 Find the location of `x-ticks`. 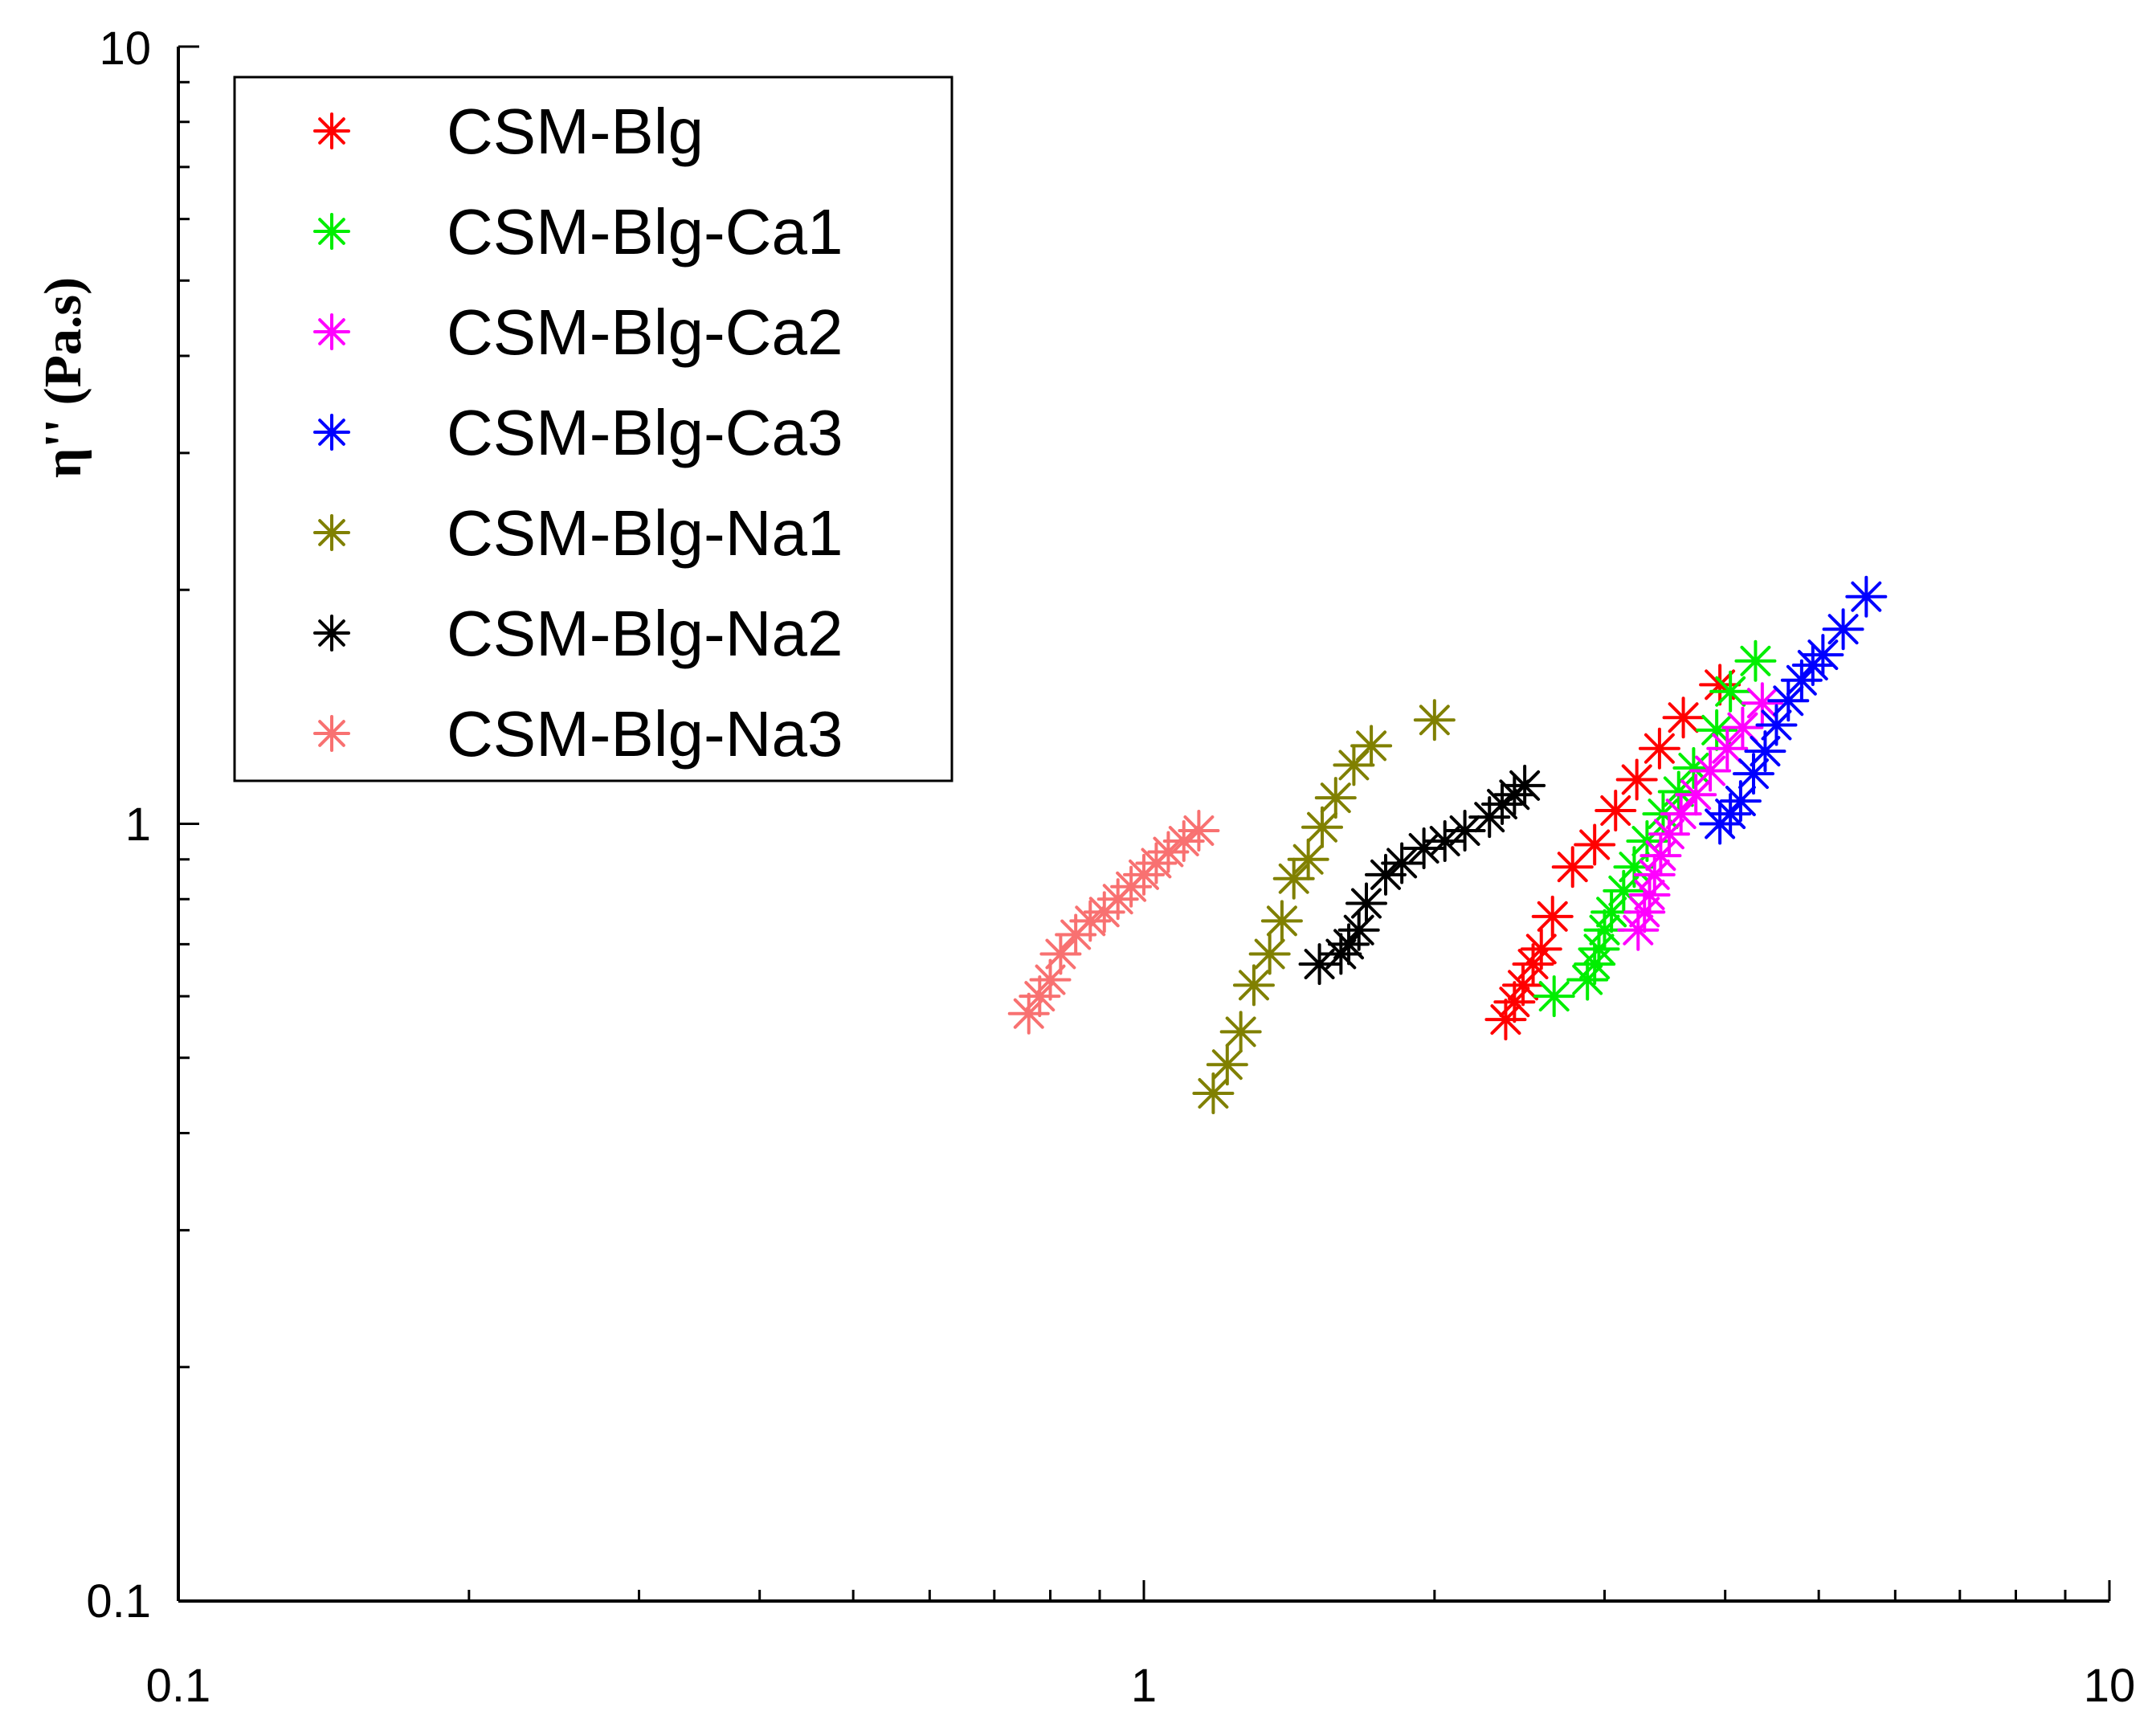

x-ticks is located at coordinates (1144, 1590).